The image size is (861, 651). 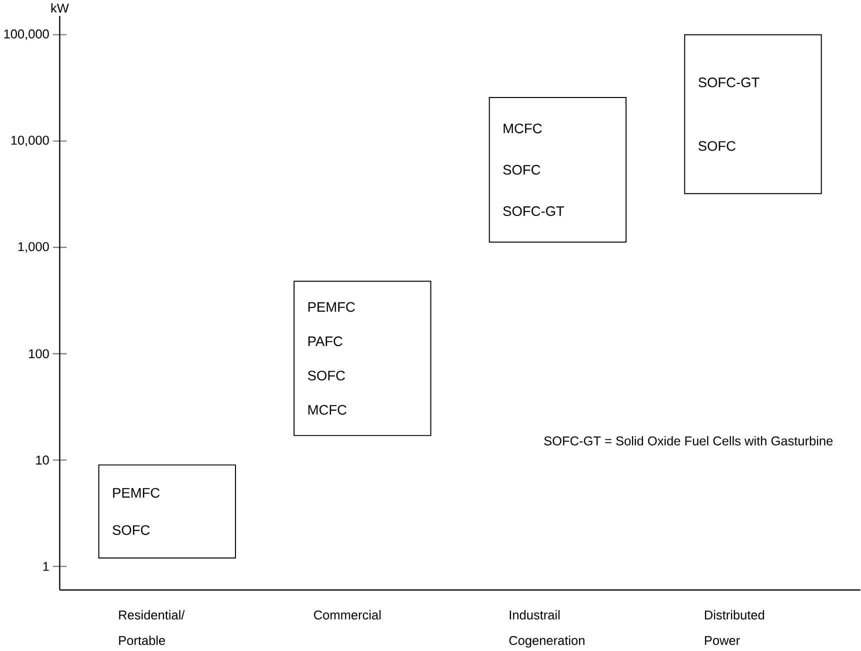 I want to click on y-tick-label: 1,000, so click(x=33, y=247).